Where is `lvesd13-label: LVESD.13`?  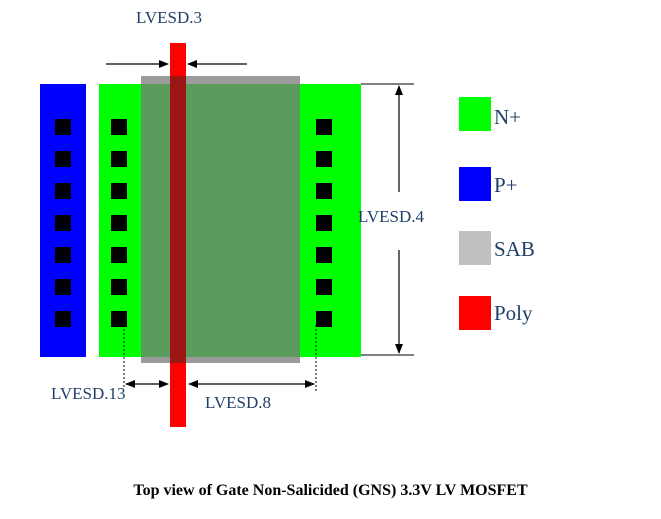 lvesd13-label: LVESD.13 is located at coordinates (88, 393).